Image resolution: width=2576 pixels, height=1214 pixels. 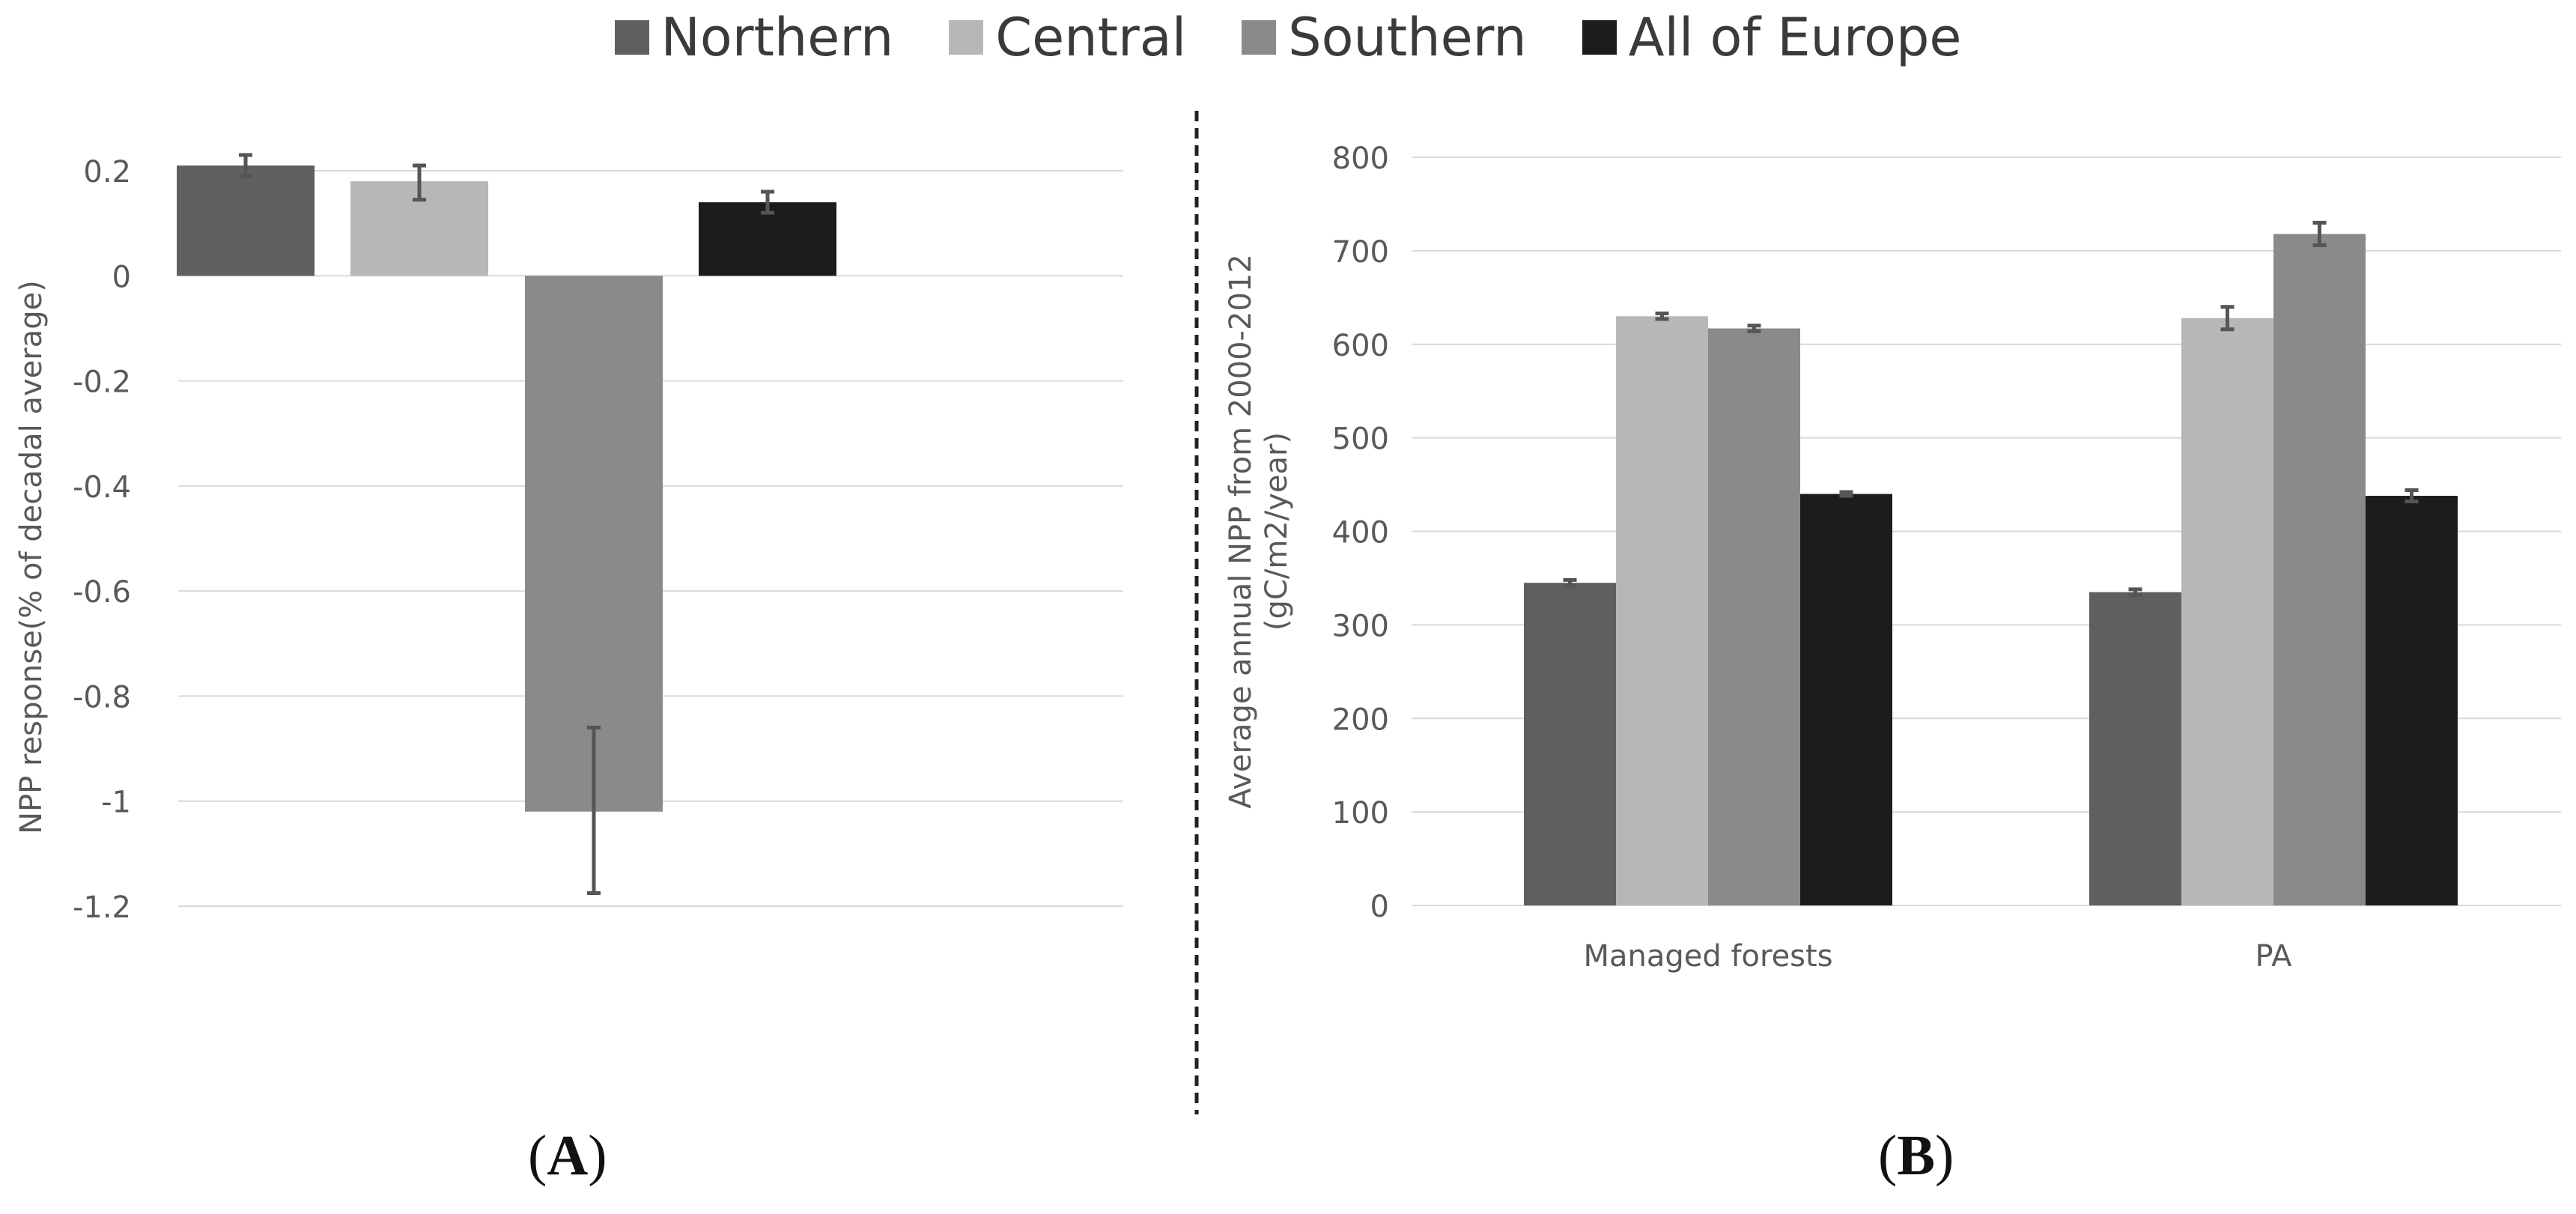 What do you see at coordinates (777, 37) in the screenshot?
I see `legend-label-northern: Northern` at bounding box center [777, 37].